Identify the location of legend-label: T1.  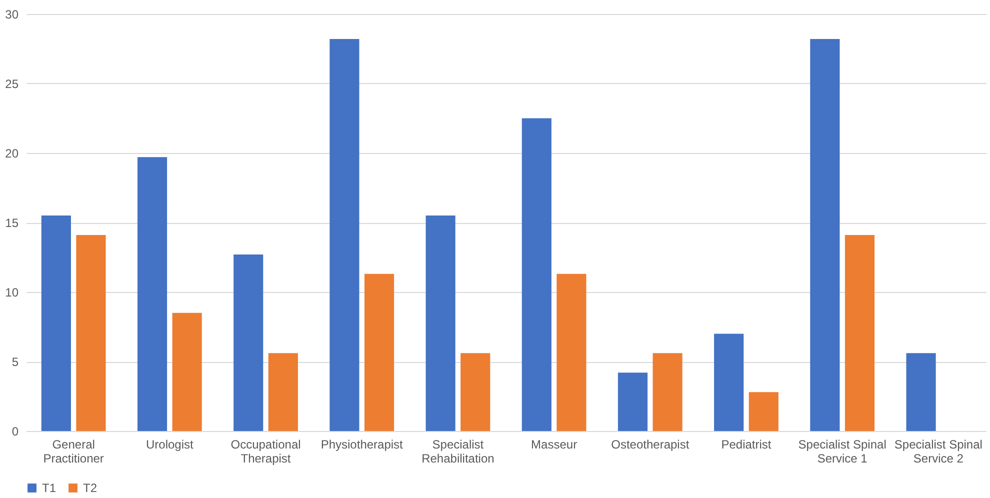
(49, 488).